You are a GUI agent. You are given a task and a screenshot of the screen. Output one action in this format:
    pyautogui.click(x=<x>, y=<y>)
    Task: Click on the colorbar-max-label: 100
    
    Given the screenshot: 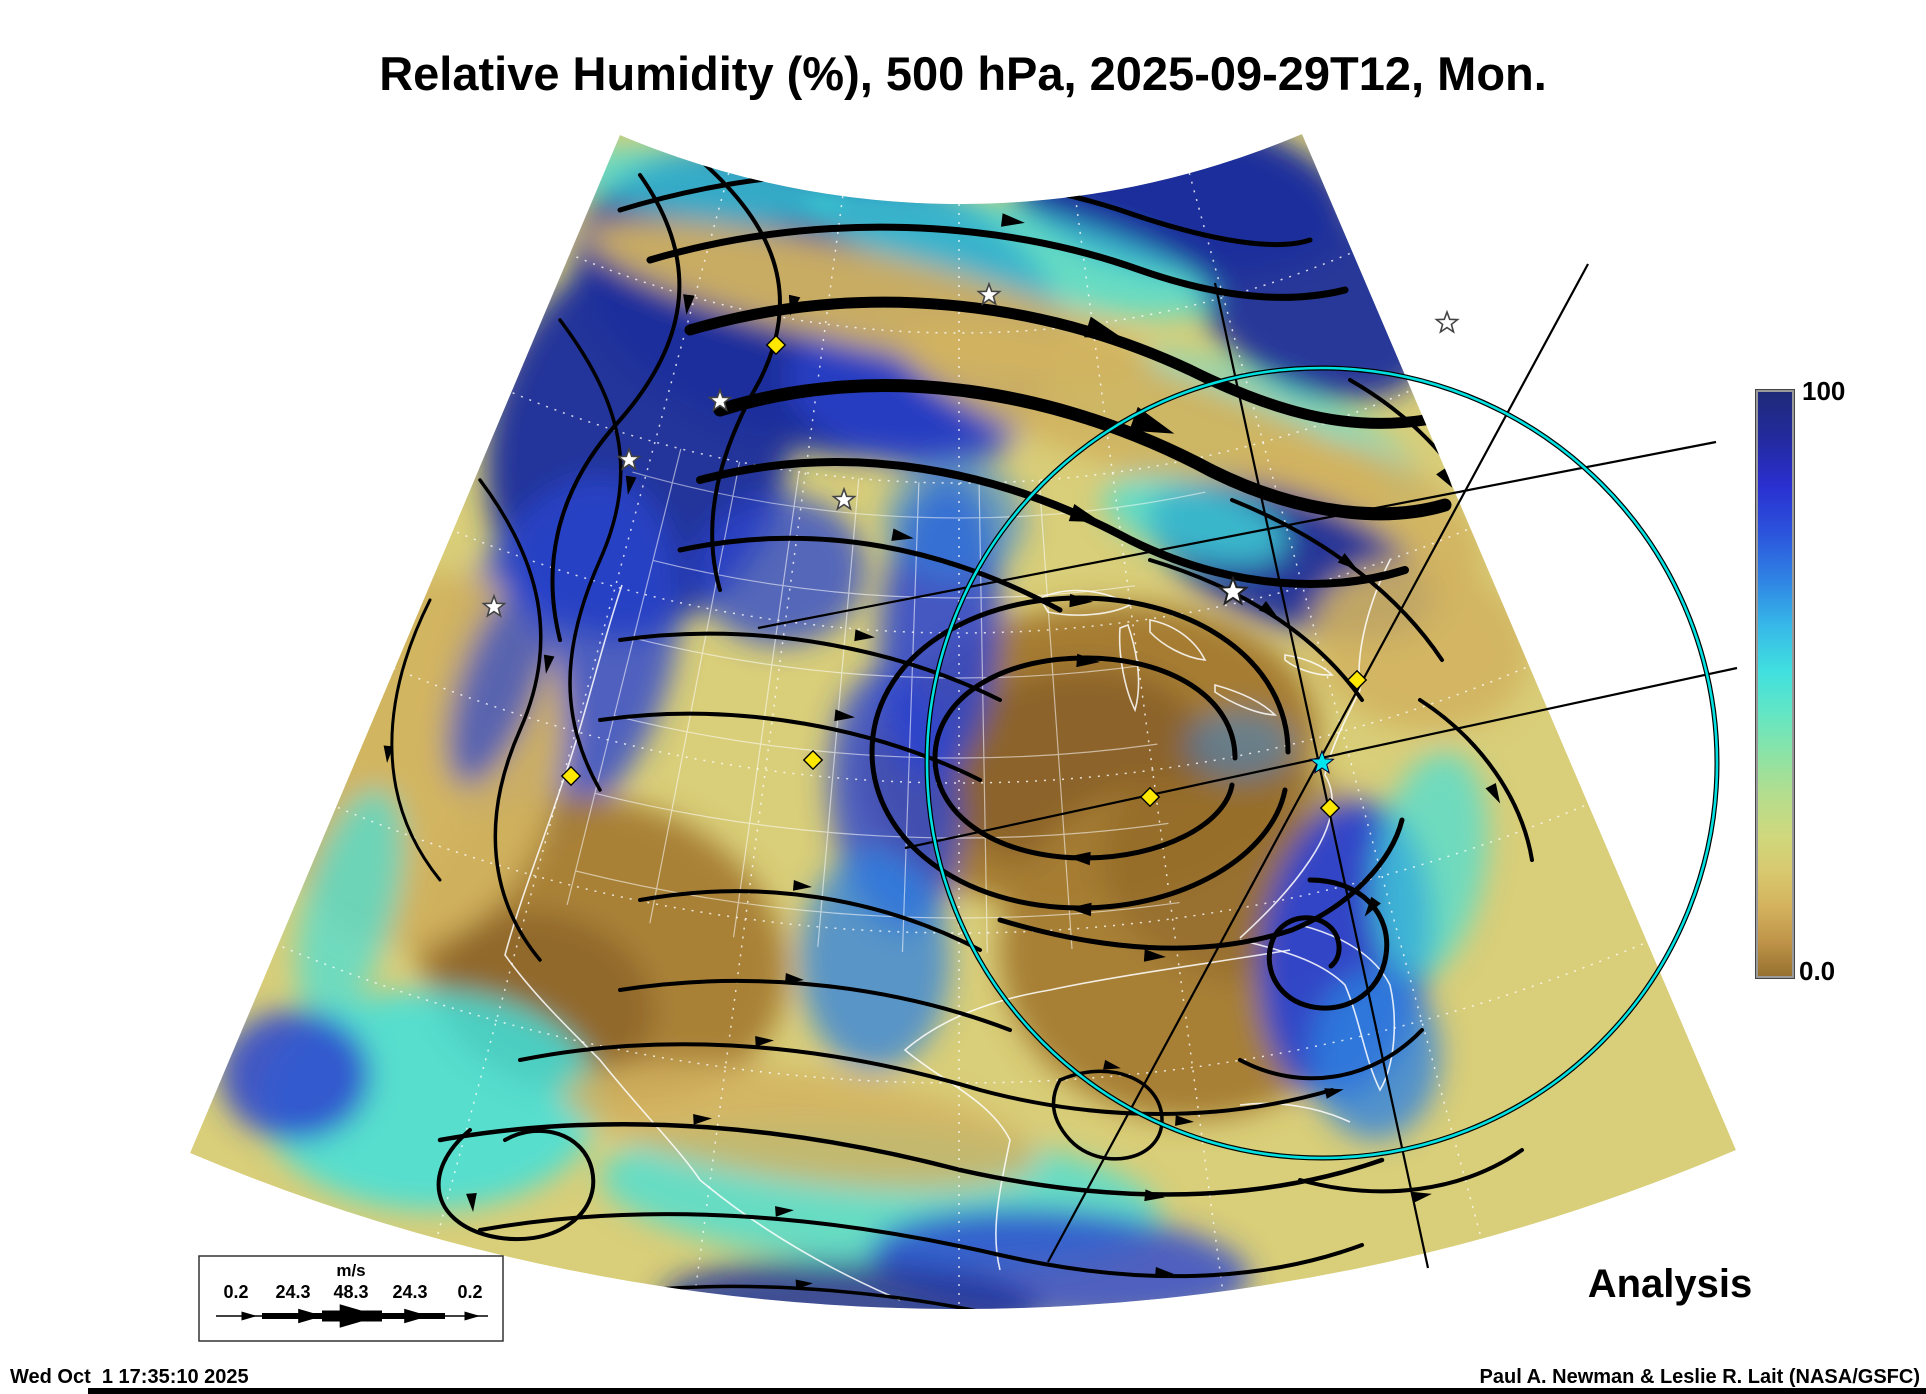 What is the action you would take?
    pyautogui.click(x=1824, y=391)
    